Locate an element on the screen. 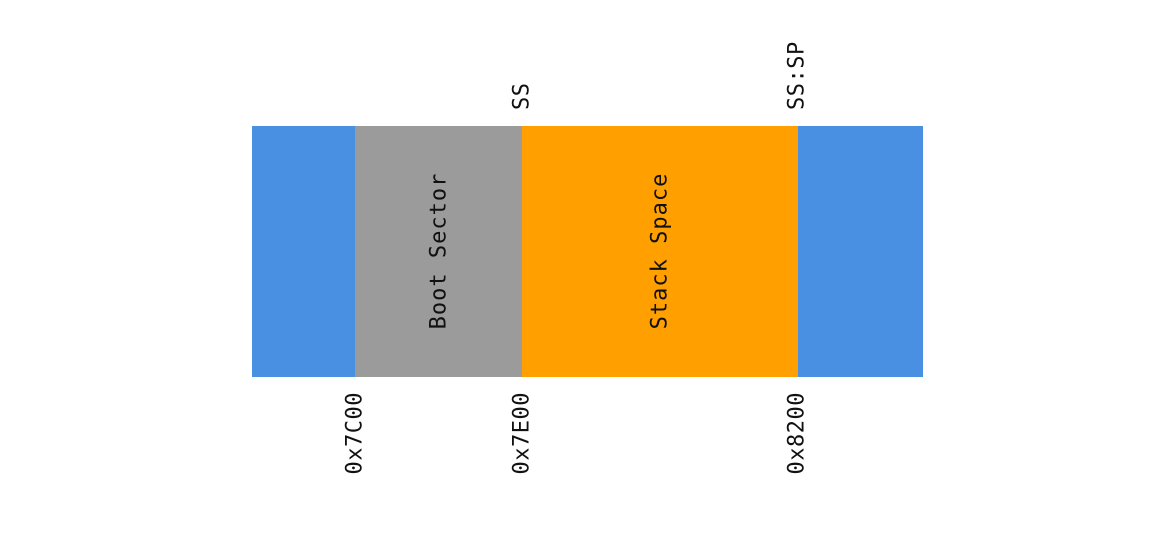 The width and height of the screenshot is (1175, 536). right-memory-block is located at coordinates (860, 251).